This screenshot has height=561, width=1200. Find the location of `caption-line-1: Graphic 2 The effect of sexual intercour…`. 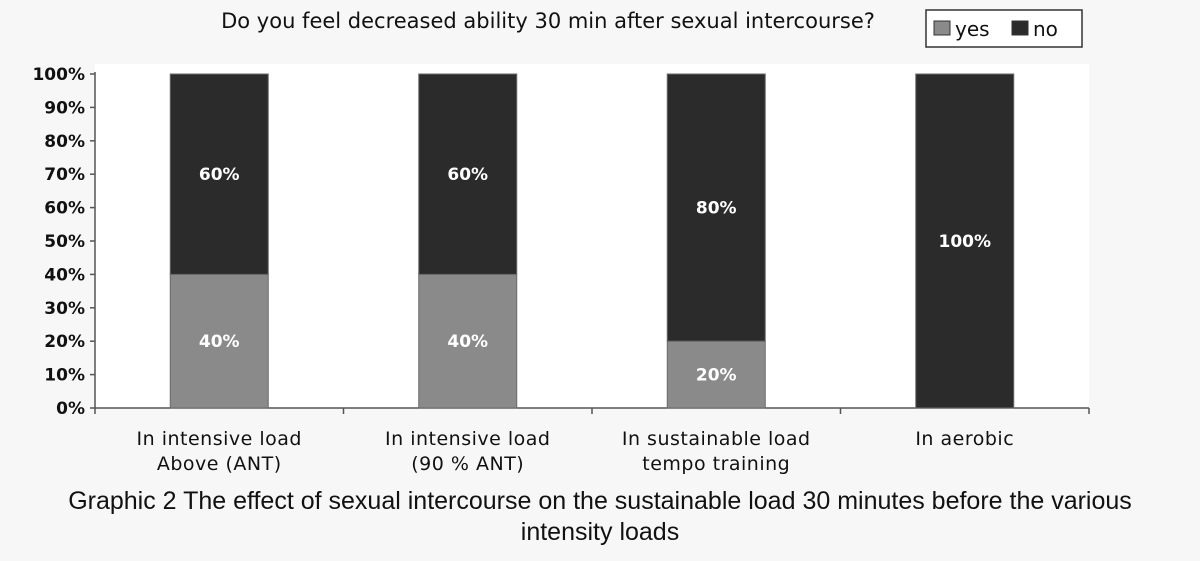

caption-line-1: Graphic 2 The effect of sexual intercour… is located at coordinates (600, 501).